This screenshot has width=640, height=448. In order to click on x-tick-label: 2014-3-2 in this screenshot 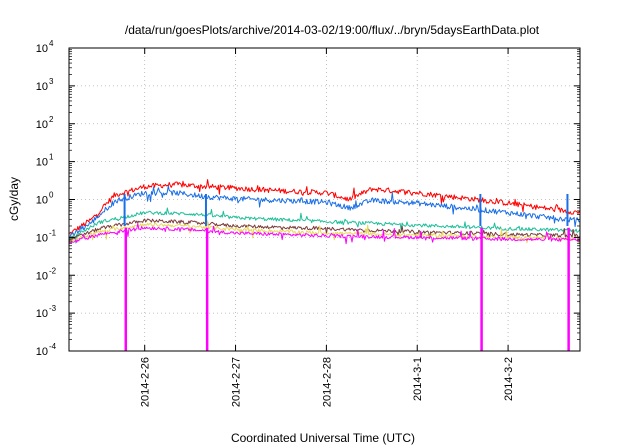, I will do `click(509, 379)`.